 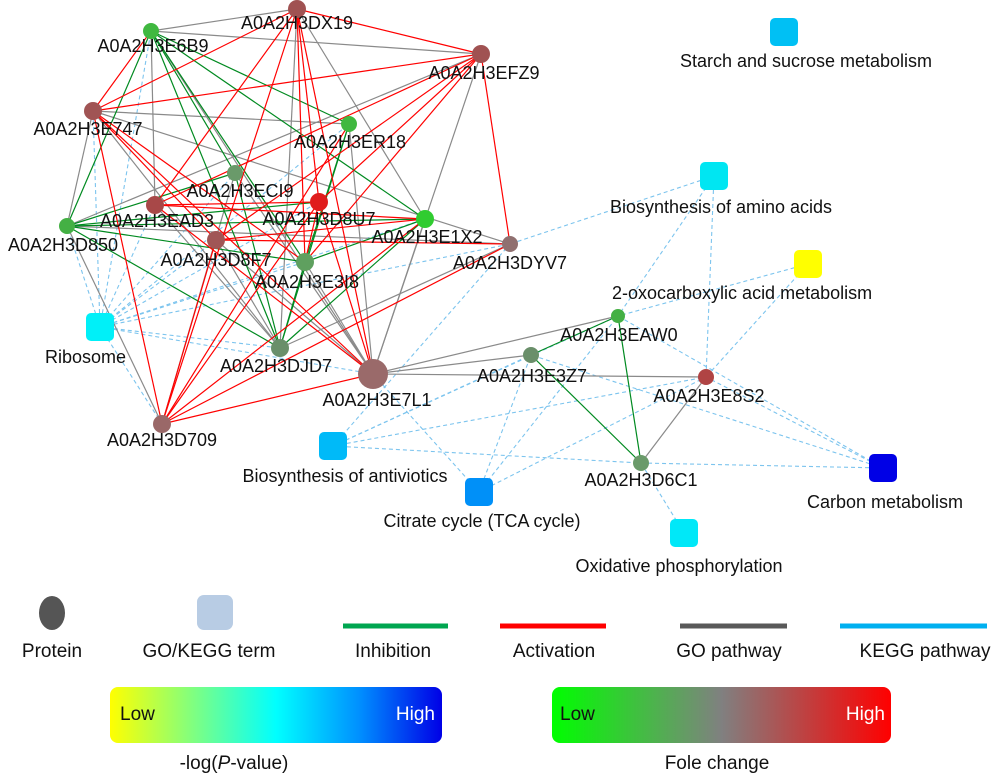 I want to click on protein-node-a0a2h3e747, so click(x=93, y=111).